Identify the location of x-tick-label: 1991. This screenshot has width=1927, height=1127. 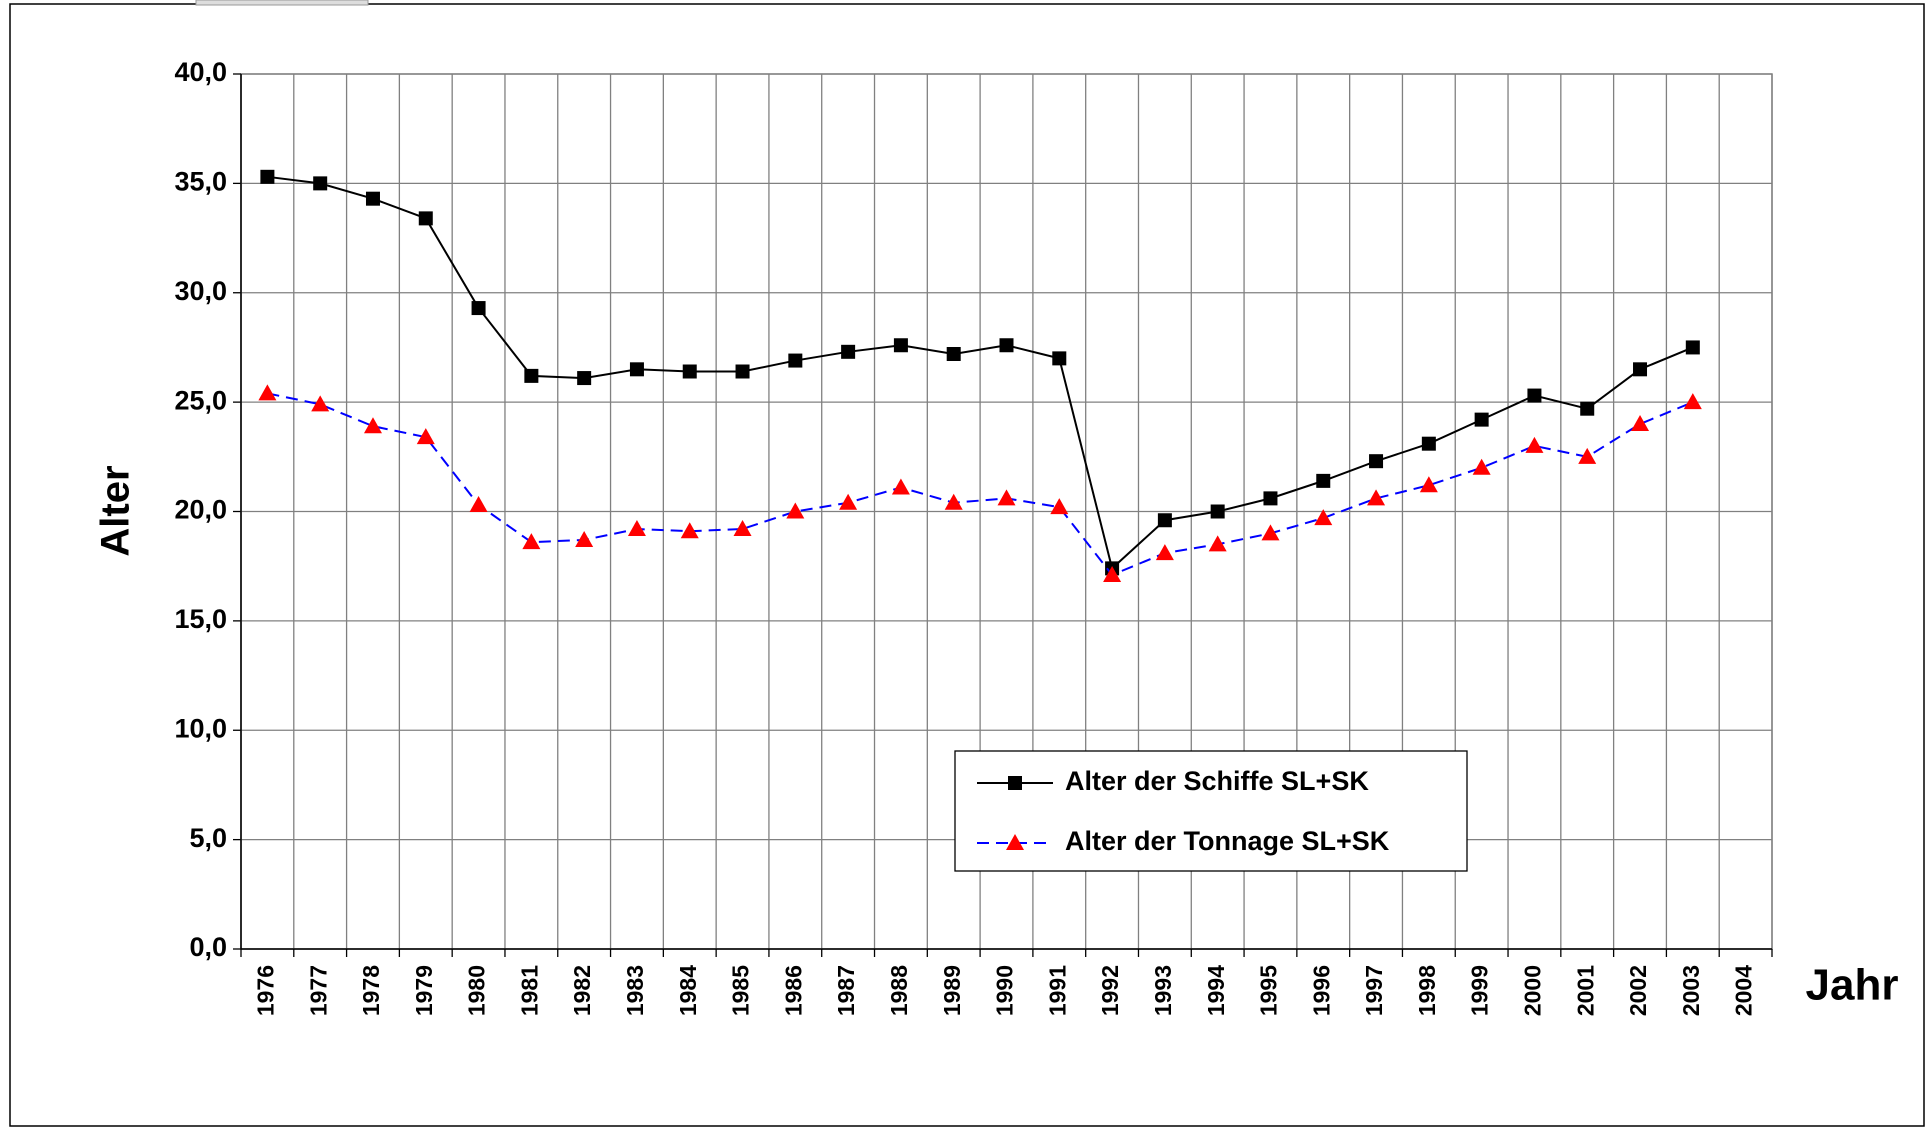
(1057, 990).